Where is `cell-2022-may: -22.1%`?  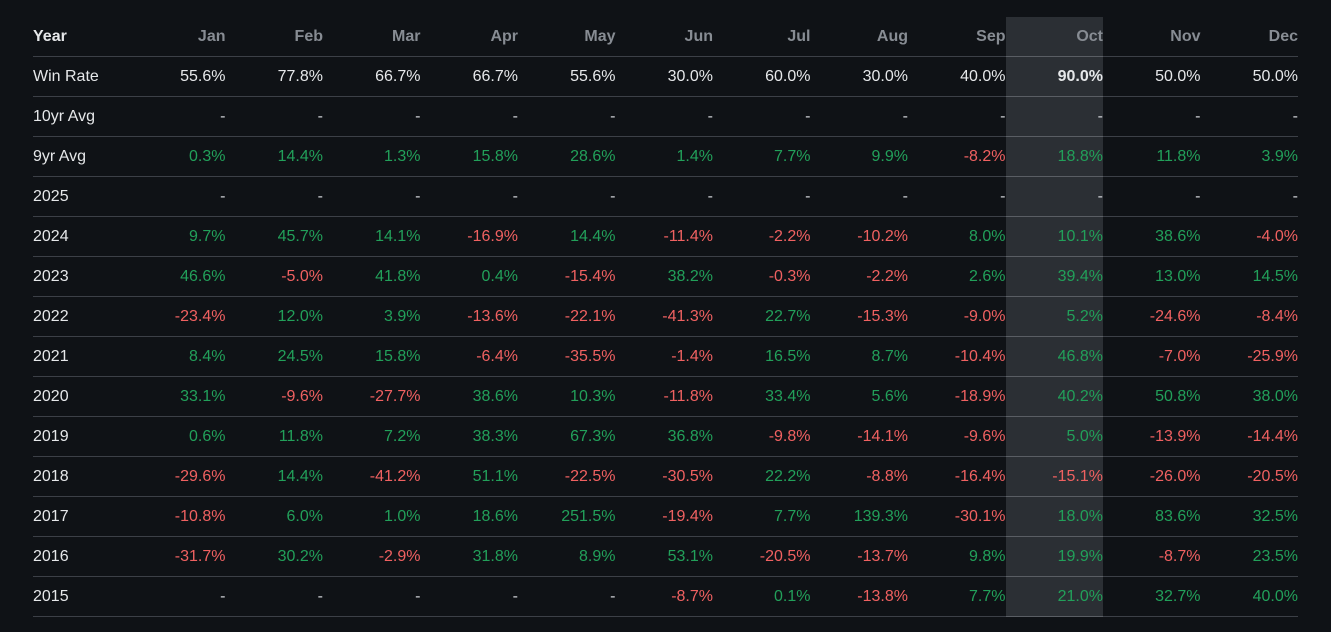
cell-2022-may: -22.1% is located at coordinates (567, 316).